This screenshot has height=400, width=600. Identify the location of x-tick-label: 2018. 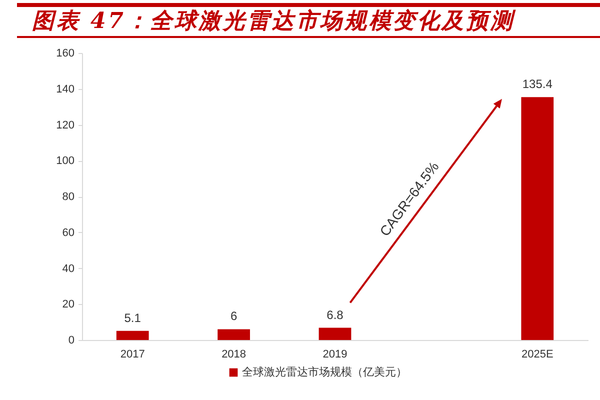
(234, 354).